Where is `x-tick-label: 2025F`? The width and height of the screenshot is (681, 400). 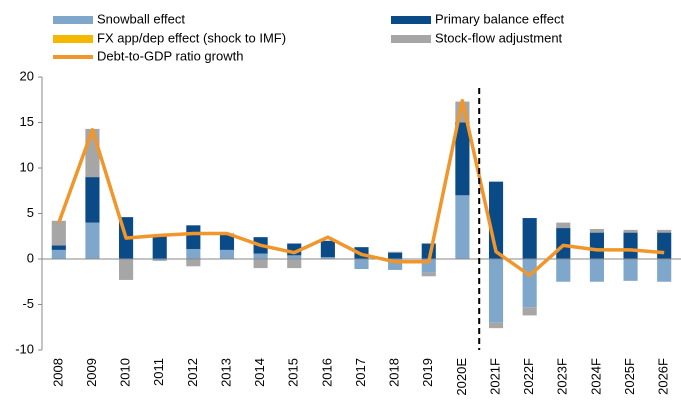
x-tick-label: 2025F is located at coordinates (629, 376).